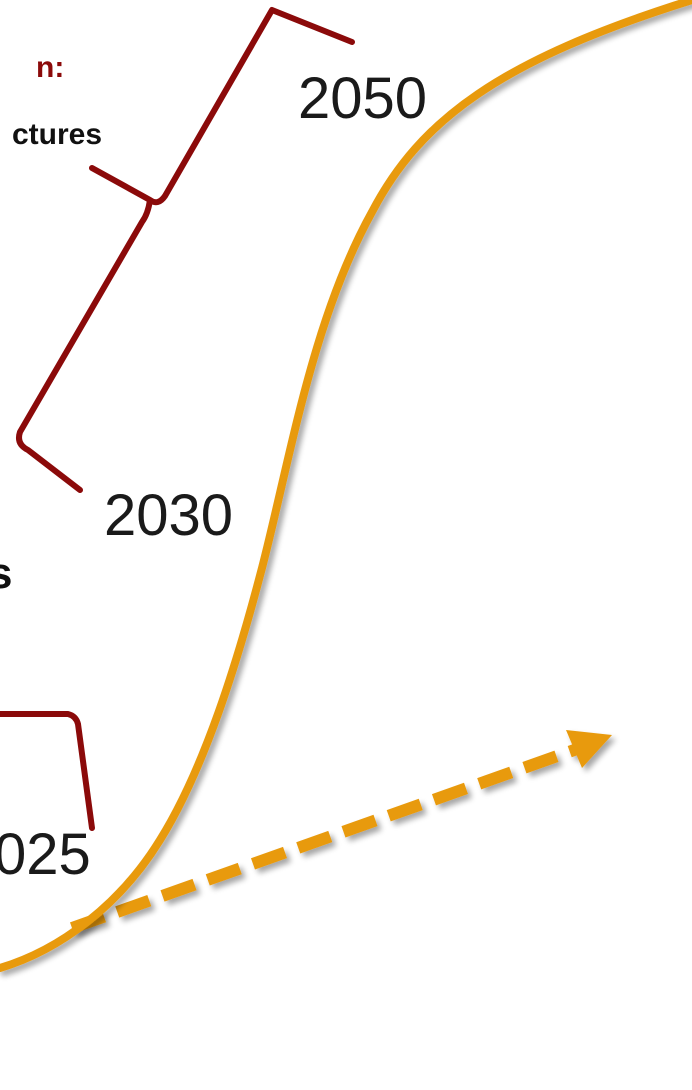 The height and width of the screenshot is (1090, 692). What do you see at coordinates (362, 98) in the screenshot?
I see `year-label-2050: 2050` at bounding box center [362, 98].